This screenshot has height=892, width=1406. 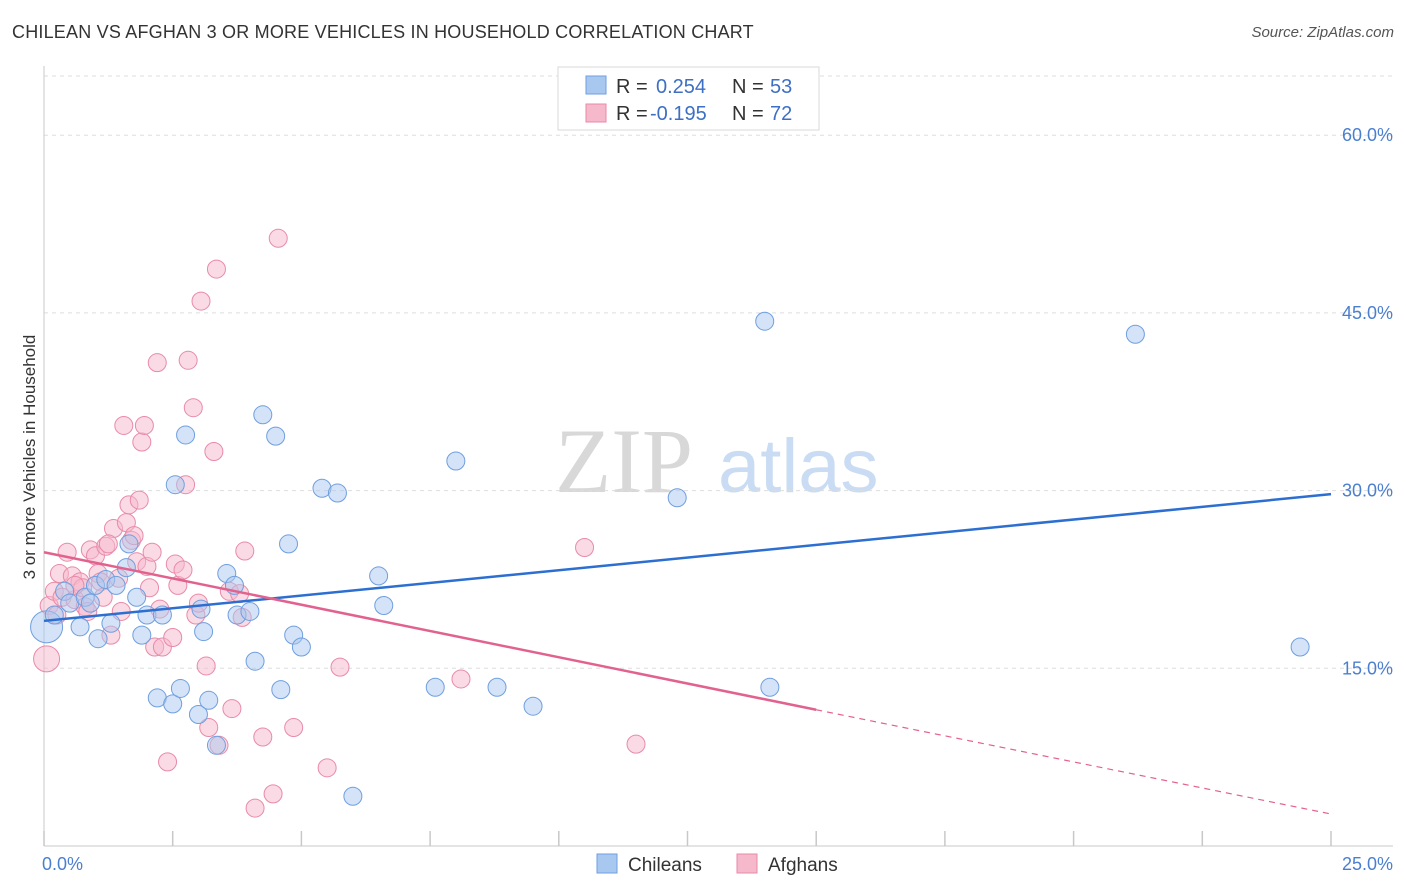 I want to click on chileans-legend-swatch, so click(x=607, y=863).